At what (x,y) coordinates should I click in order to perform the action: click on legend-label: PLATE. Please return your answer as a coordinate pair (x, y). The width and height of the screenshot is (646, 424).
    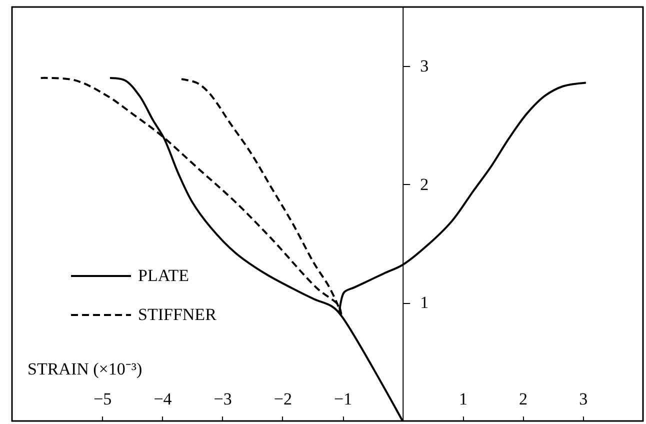
    Looking at the image, I should click on (163, 276).